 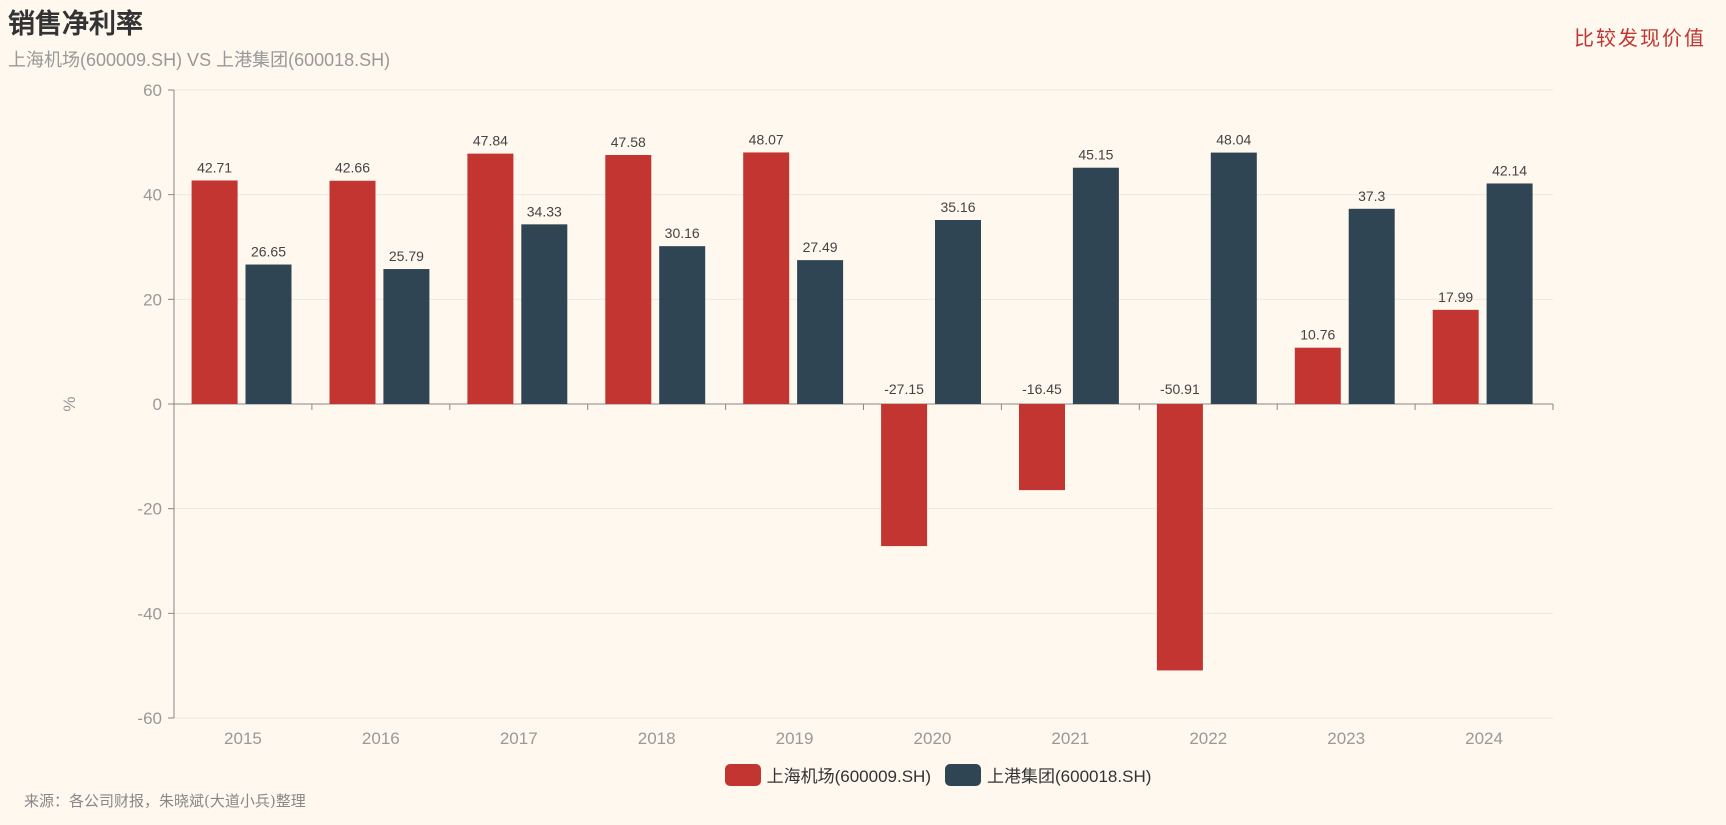 What do you see at coordinates (1484, 738) in the screenshot?
I see `x-tick-label: 2024` at bounding box center [1484, 738].